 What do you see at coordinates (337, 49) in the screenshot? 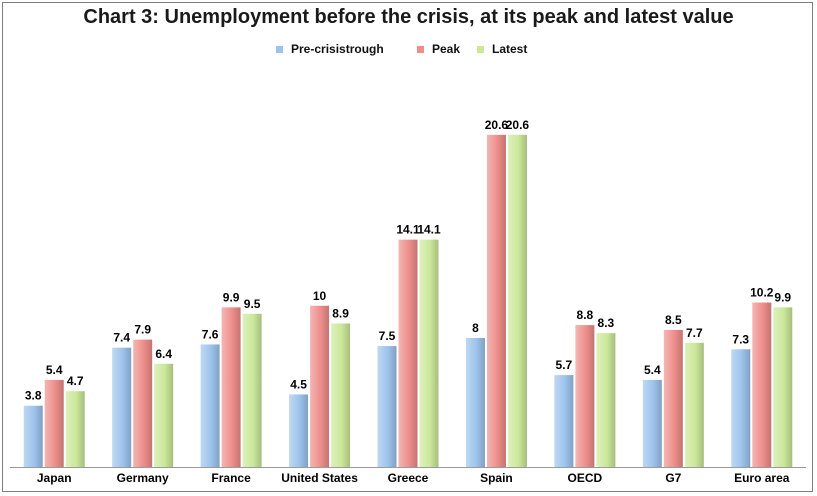
I see `legend-label-pre-crisis: Pre-crisistrough` at bounding box center [337, 49].